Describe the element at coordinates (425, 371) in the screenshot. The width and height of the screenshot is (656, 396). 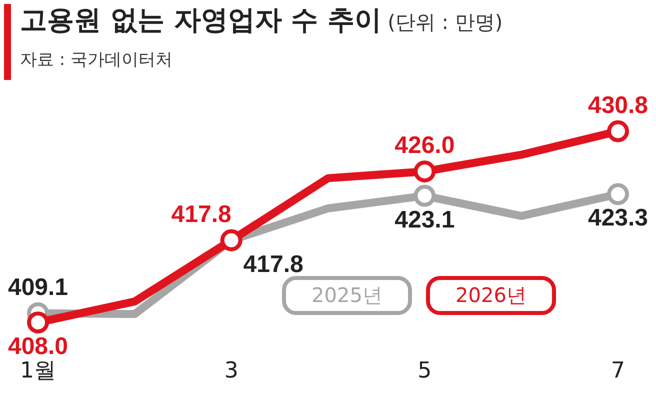
I see `x-tick-label: 5` at that location.